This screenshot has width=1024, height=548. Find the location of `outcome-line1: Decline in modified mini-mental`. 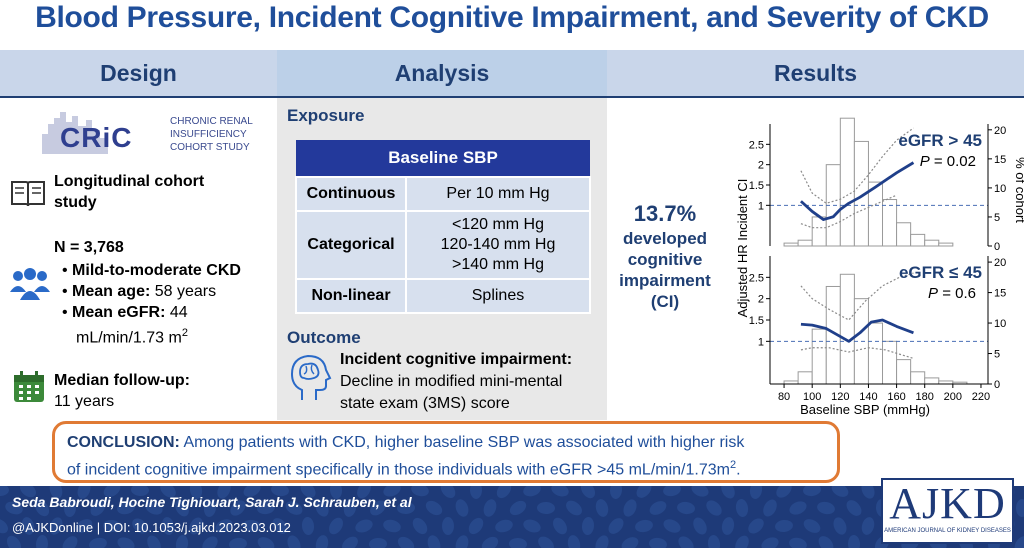

outcome-line1: Decline in modified mini-mental is located at coordinates (451, 381).